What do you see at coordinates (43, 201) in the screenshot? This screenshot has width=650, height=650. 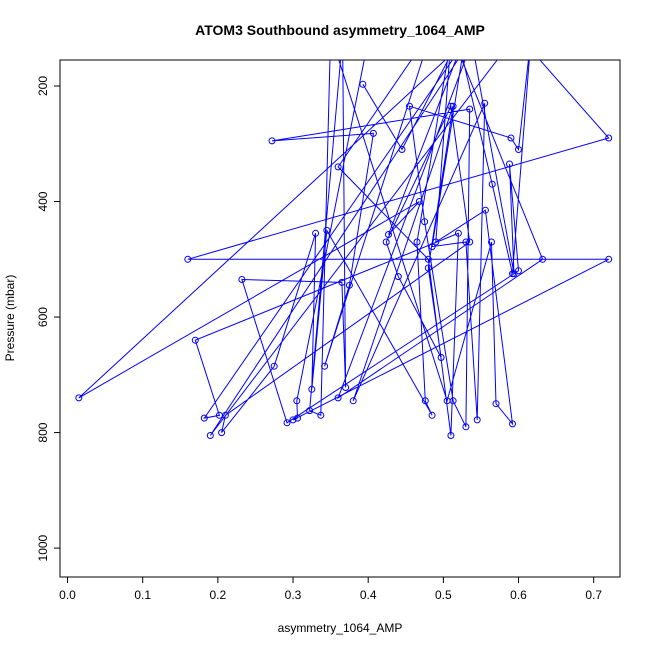 I see `y-tick-label: 400` at bounding box center [43, 201].